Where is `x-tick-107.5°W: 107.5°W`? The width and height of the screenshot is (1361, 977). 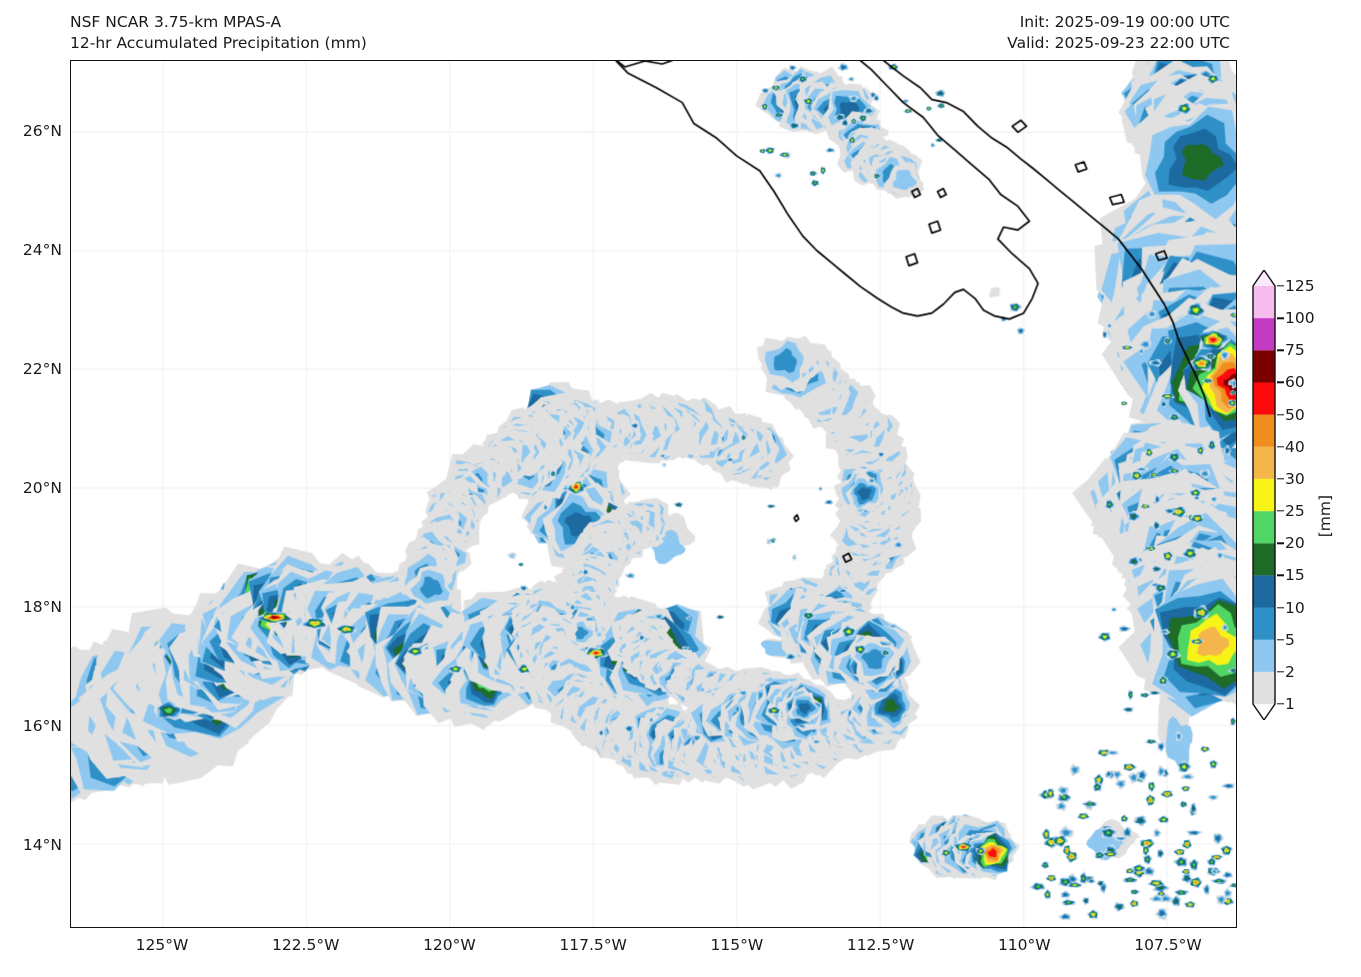
x-tick-107.5°W: 107.5°W is located at coordinates (1168, 945).